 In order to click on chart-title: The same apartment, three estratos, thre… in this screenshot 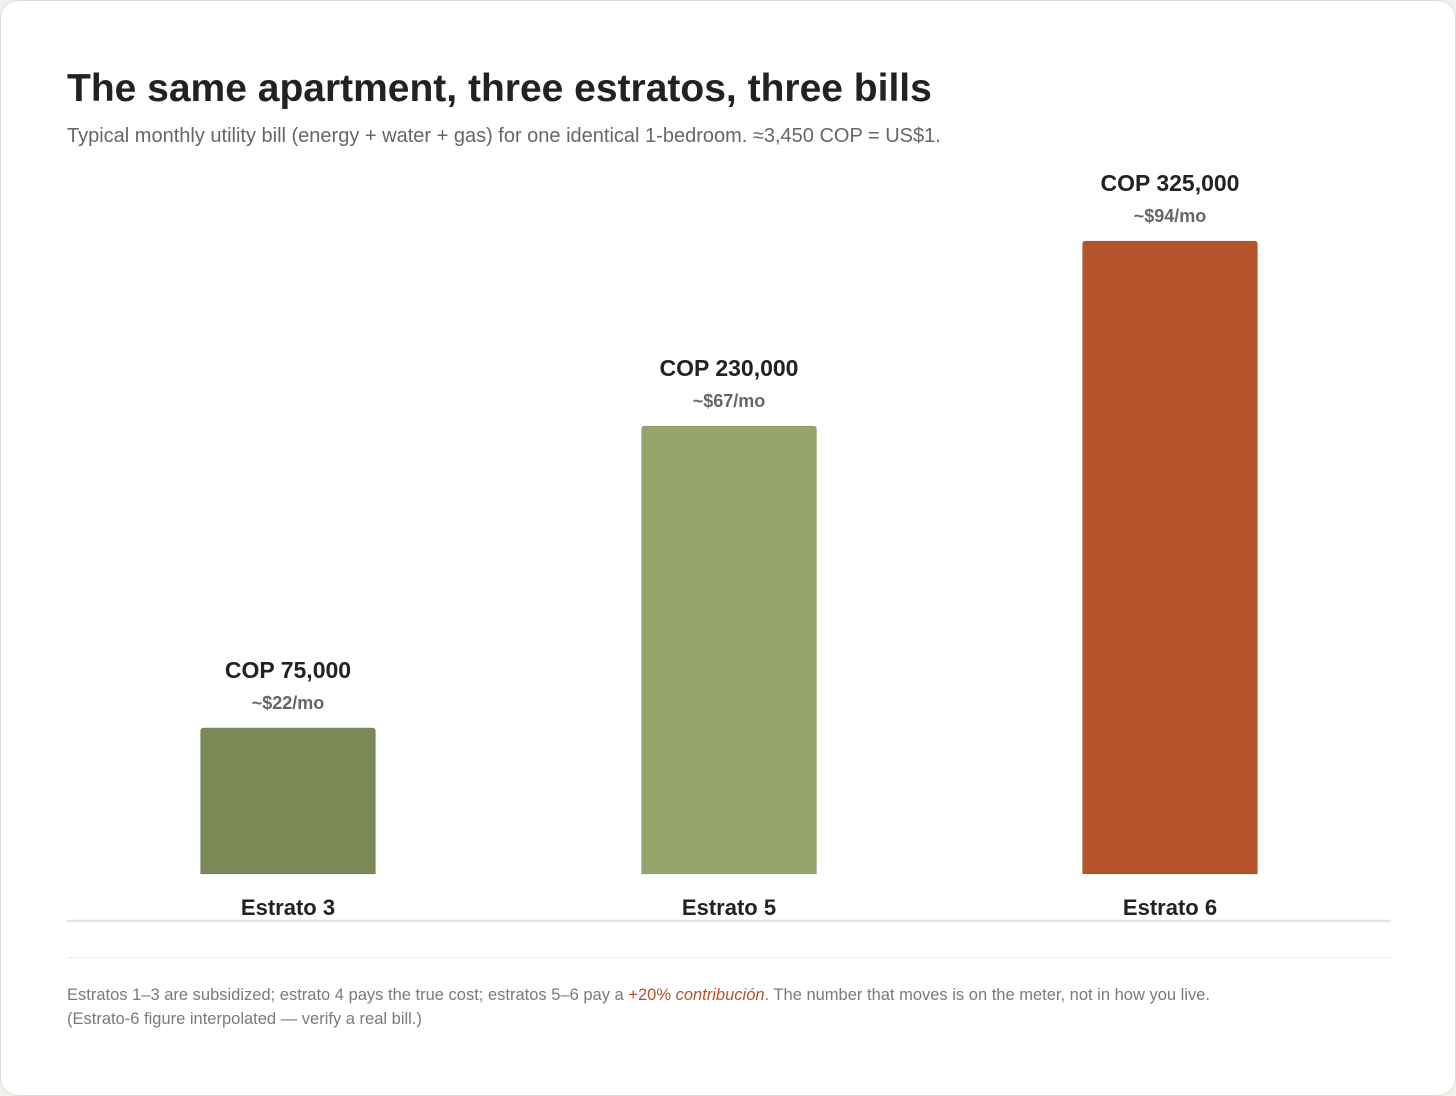, I will do `click(499, 88)`.